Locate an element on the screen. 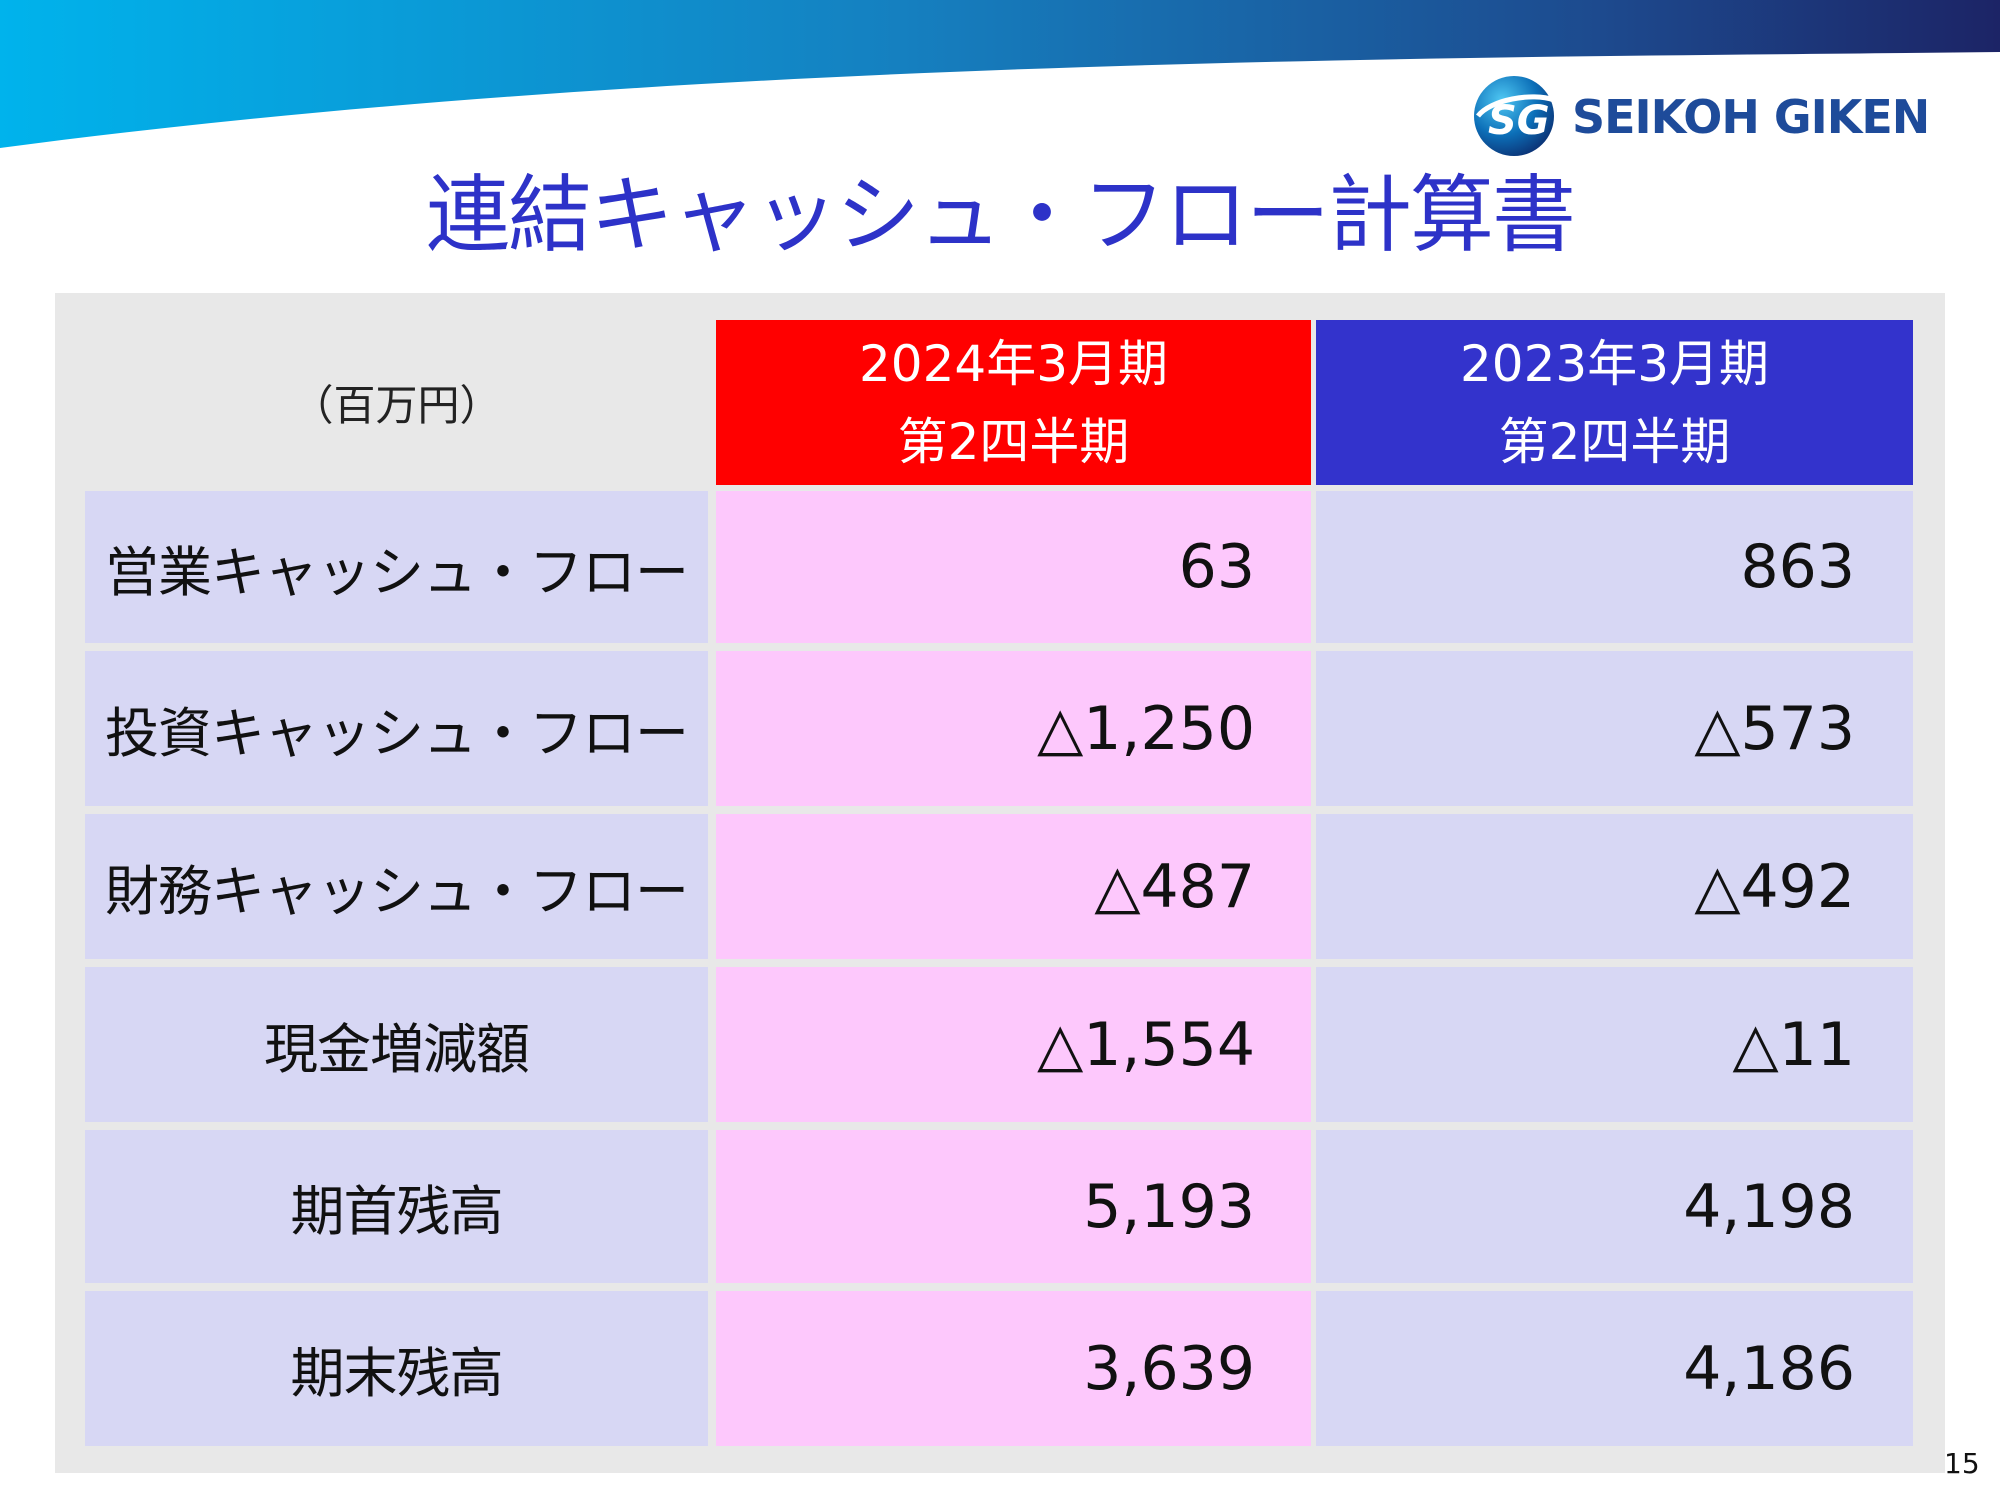 This screenshot has height=1500, width=2000. column-header-current-line1: 2024年3月期 is located at coordinates (1013, 363).